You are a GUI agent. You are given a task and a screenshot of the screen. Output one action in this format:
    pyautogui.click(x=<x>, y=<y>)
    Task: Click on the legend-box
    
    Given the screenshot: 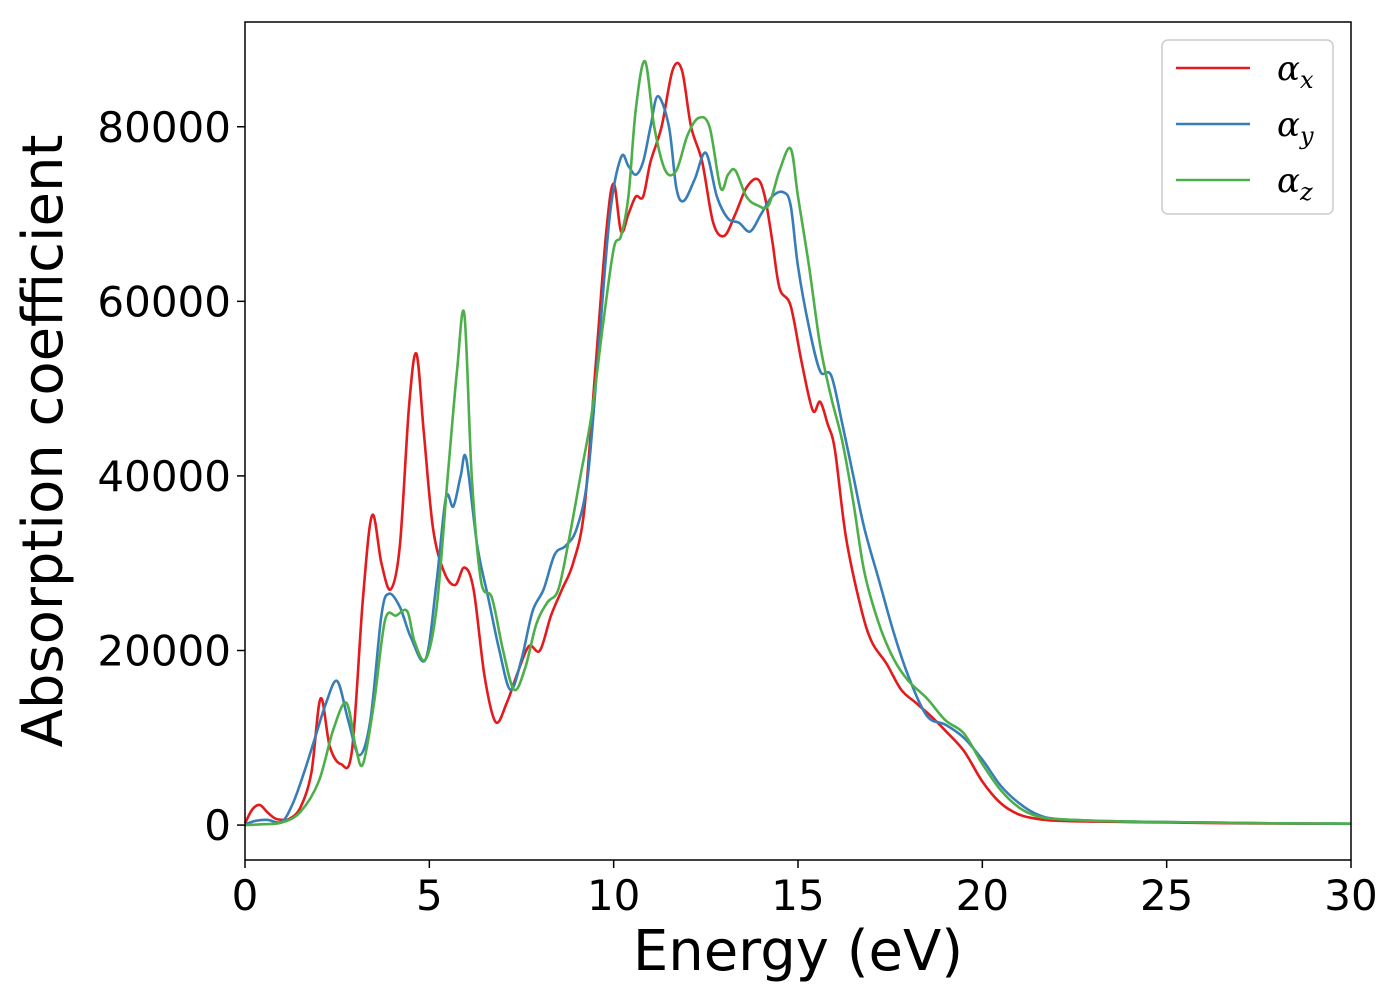 What is the action you would take?
    pyautogui.click(x=1247, y=127)
    